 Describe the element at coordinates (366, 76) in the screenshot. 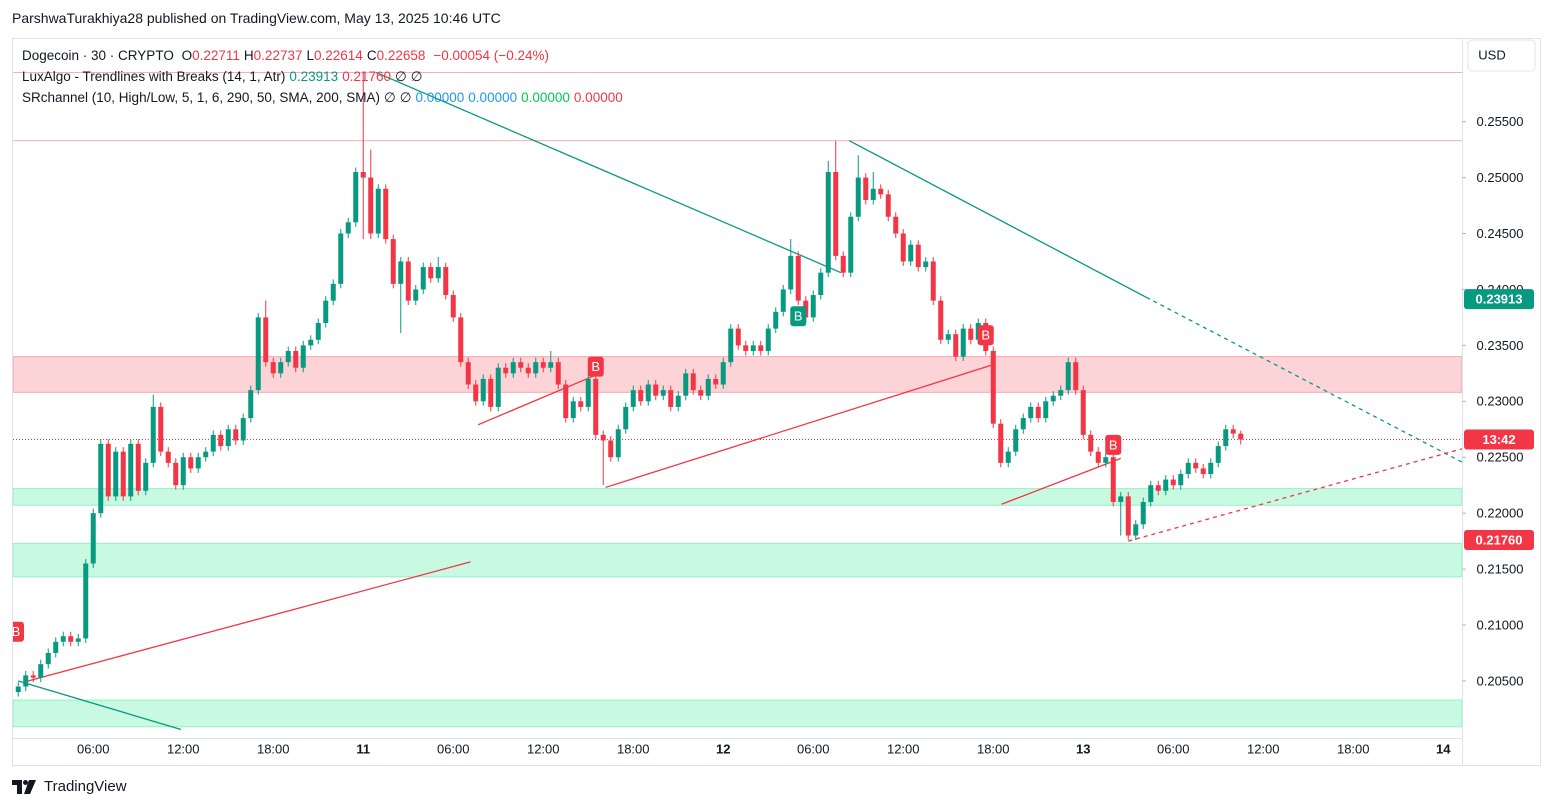

I see `indicator-value: 0.21760` at that location.